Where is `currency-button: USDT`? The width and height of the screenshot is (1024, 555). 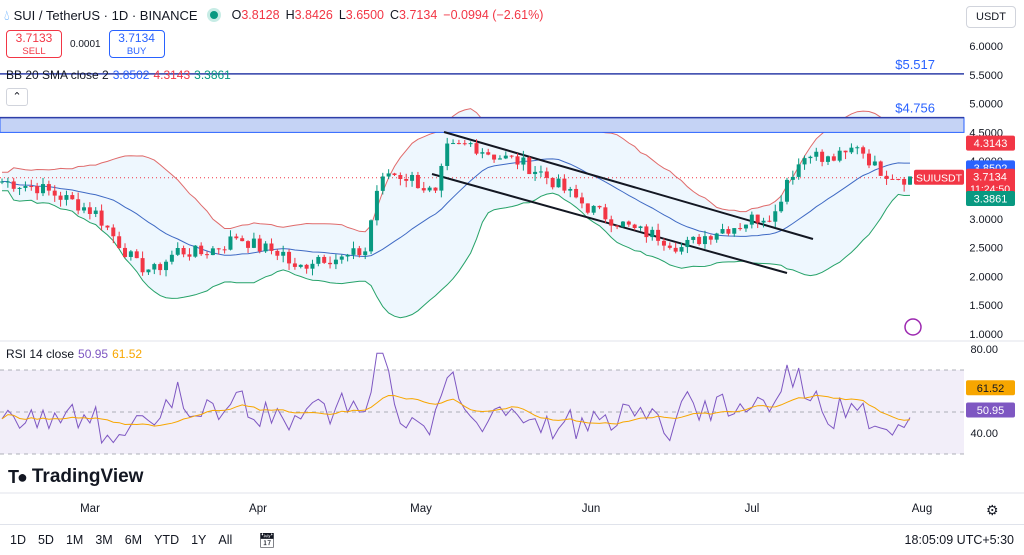
currency-button: USDT is located at coordinates (991, 17).